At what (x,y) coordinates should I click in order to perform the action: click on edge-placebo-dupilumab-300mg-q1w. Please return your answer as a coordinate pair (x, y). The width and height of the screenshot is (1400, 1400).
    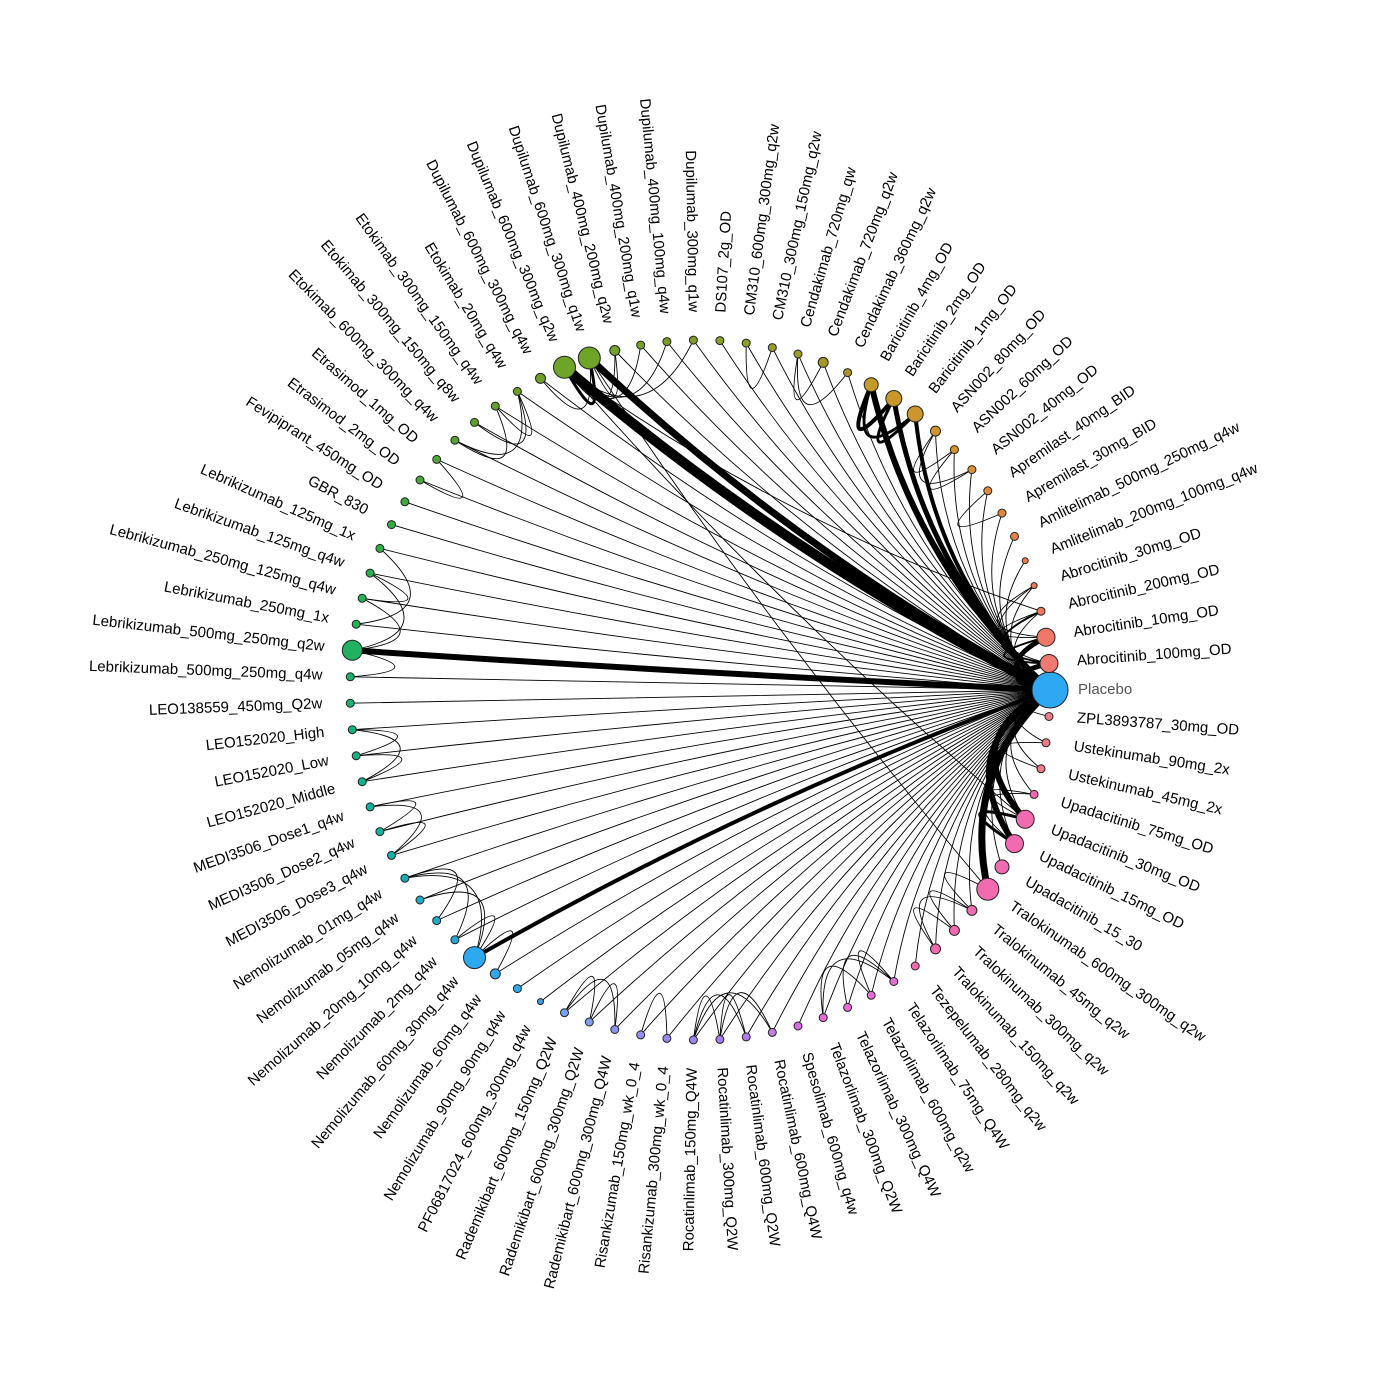
    Looking at the image, I should click on (871, 515).